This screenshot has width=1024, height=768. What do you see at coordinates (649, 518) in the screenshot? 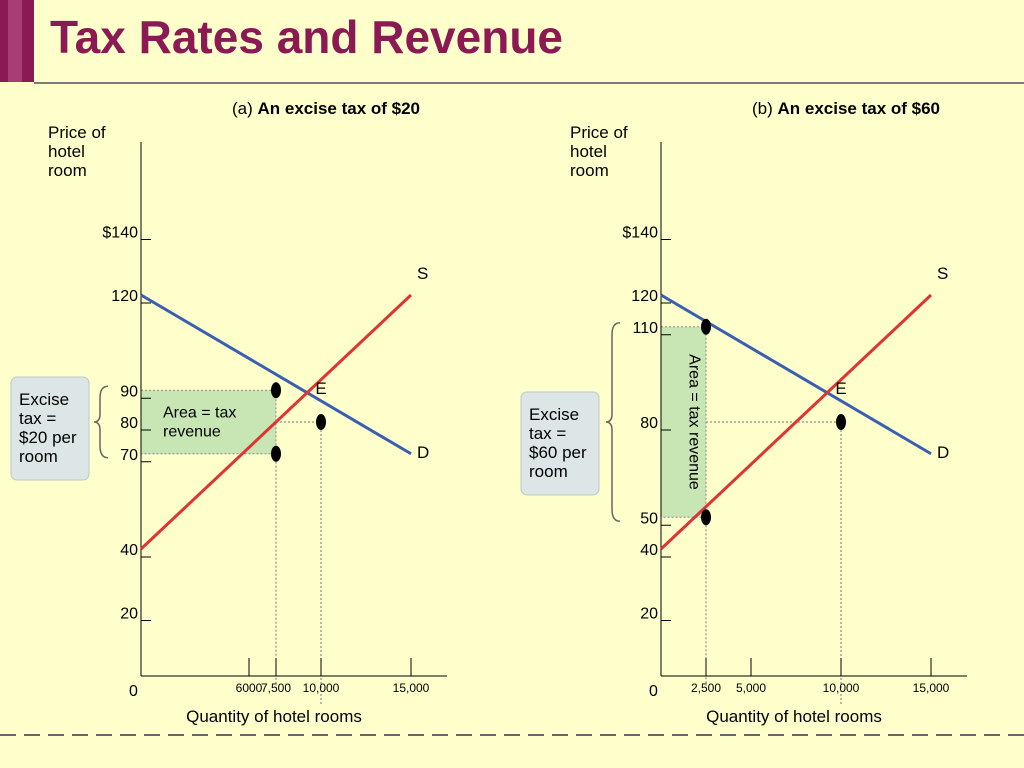
I see `y-tick-label: 50` at bounding box center [649, 518].